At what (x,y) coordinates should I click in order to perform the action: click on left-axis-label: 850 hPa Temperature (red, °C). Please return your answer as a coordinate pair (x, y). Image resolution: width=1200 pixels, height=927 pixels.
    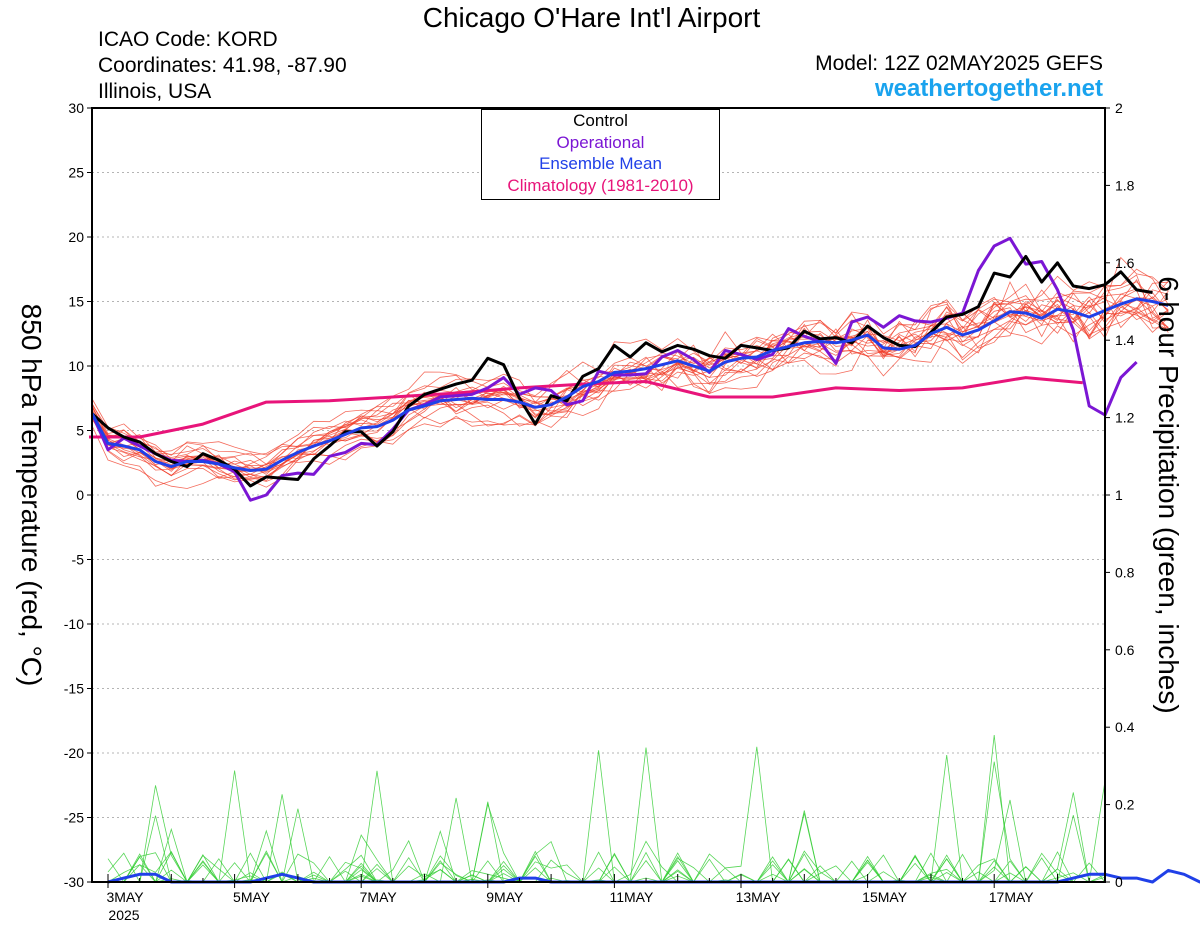
    Looking at the image, I should click on (31, 495).